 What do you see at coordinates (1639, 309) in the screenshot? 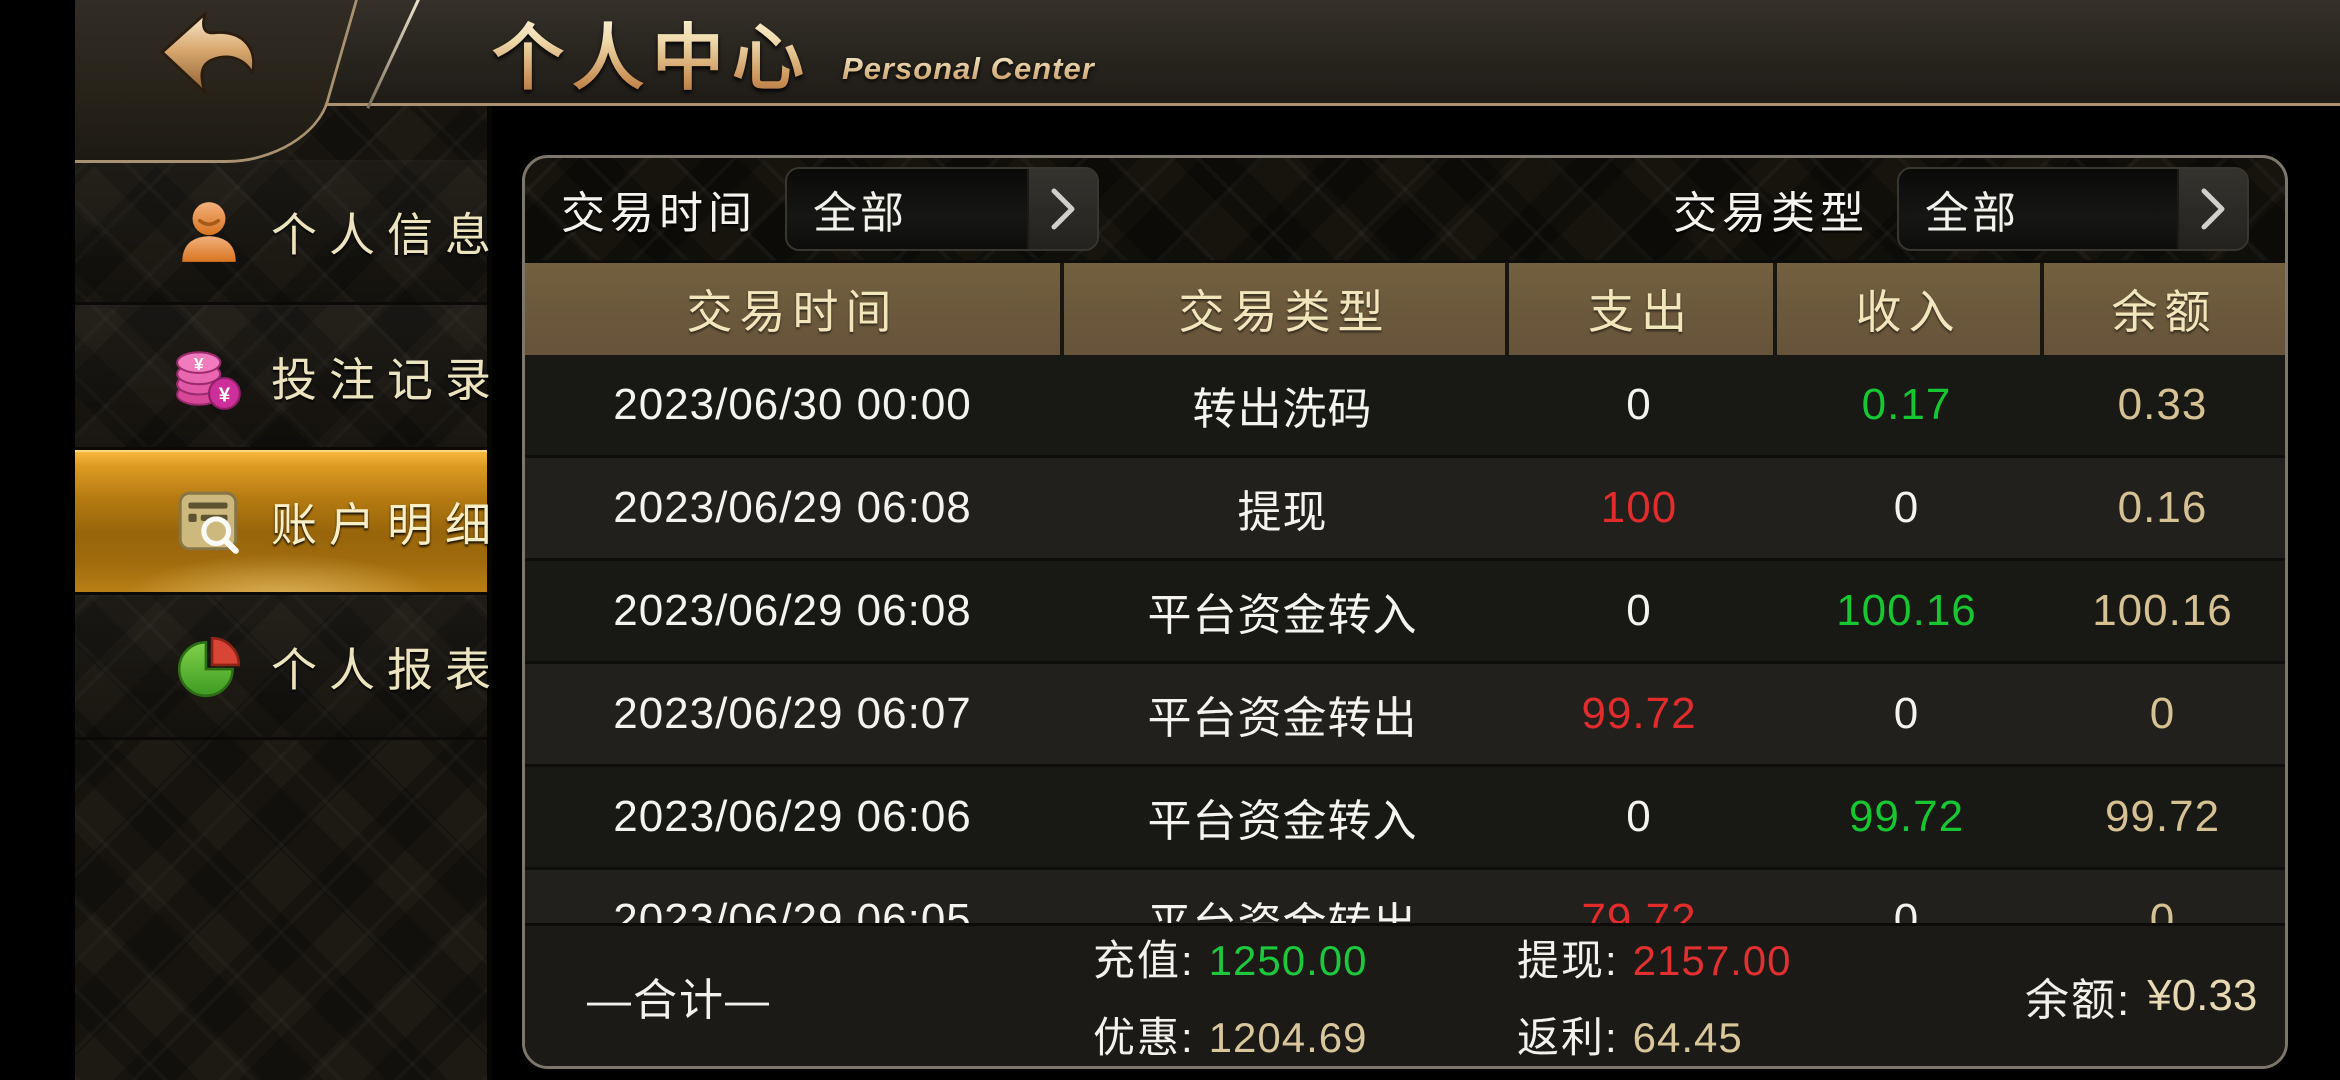
I see `column-header-expense: 支出` at bounding box center [1639, 309].